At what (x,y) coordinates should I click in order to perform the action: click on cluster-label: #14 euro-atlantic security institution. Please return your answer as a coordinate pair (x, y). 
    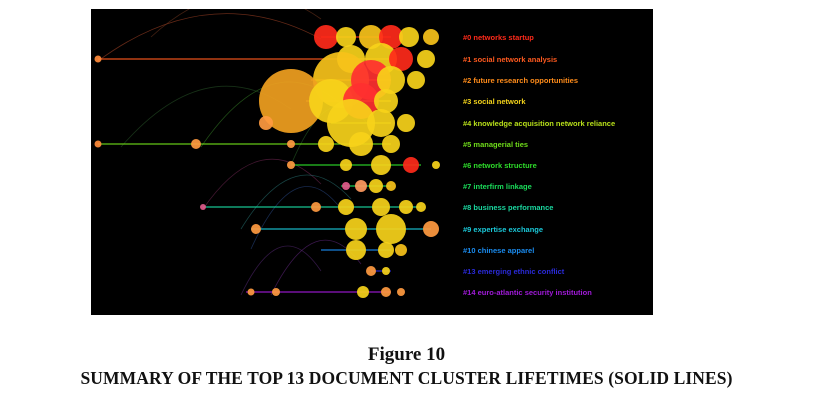
    Looking at the image, I should click on (527, 292).